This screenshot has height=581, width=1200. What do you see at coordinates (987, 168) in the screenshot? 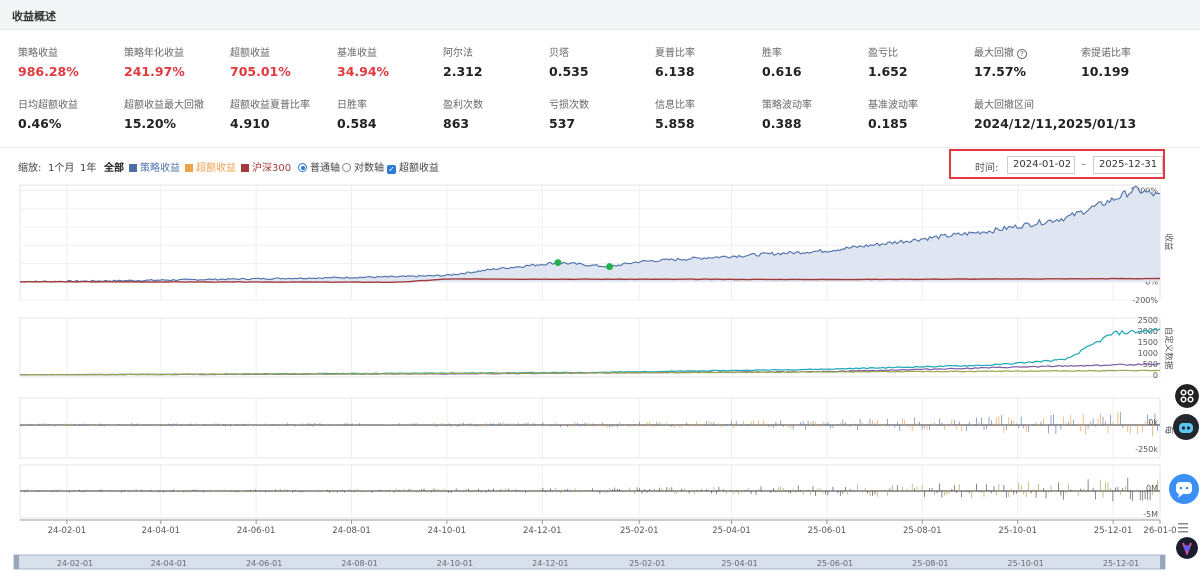
I see `date-range-label: 时间:` at bounding box center [987, 168].